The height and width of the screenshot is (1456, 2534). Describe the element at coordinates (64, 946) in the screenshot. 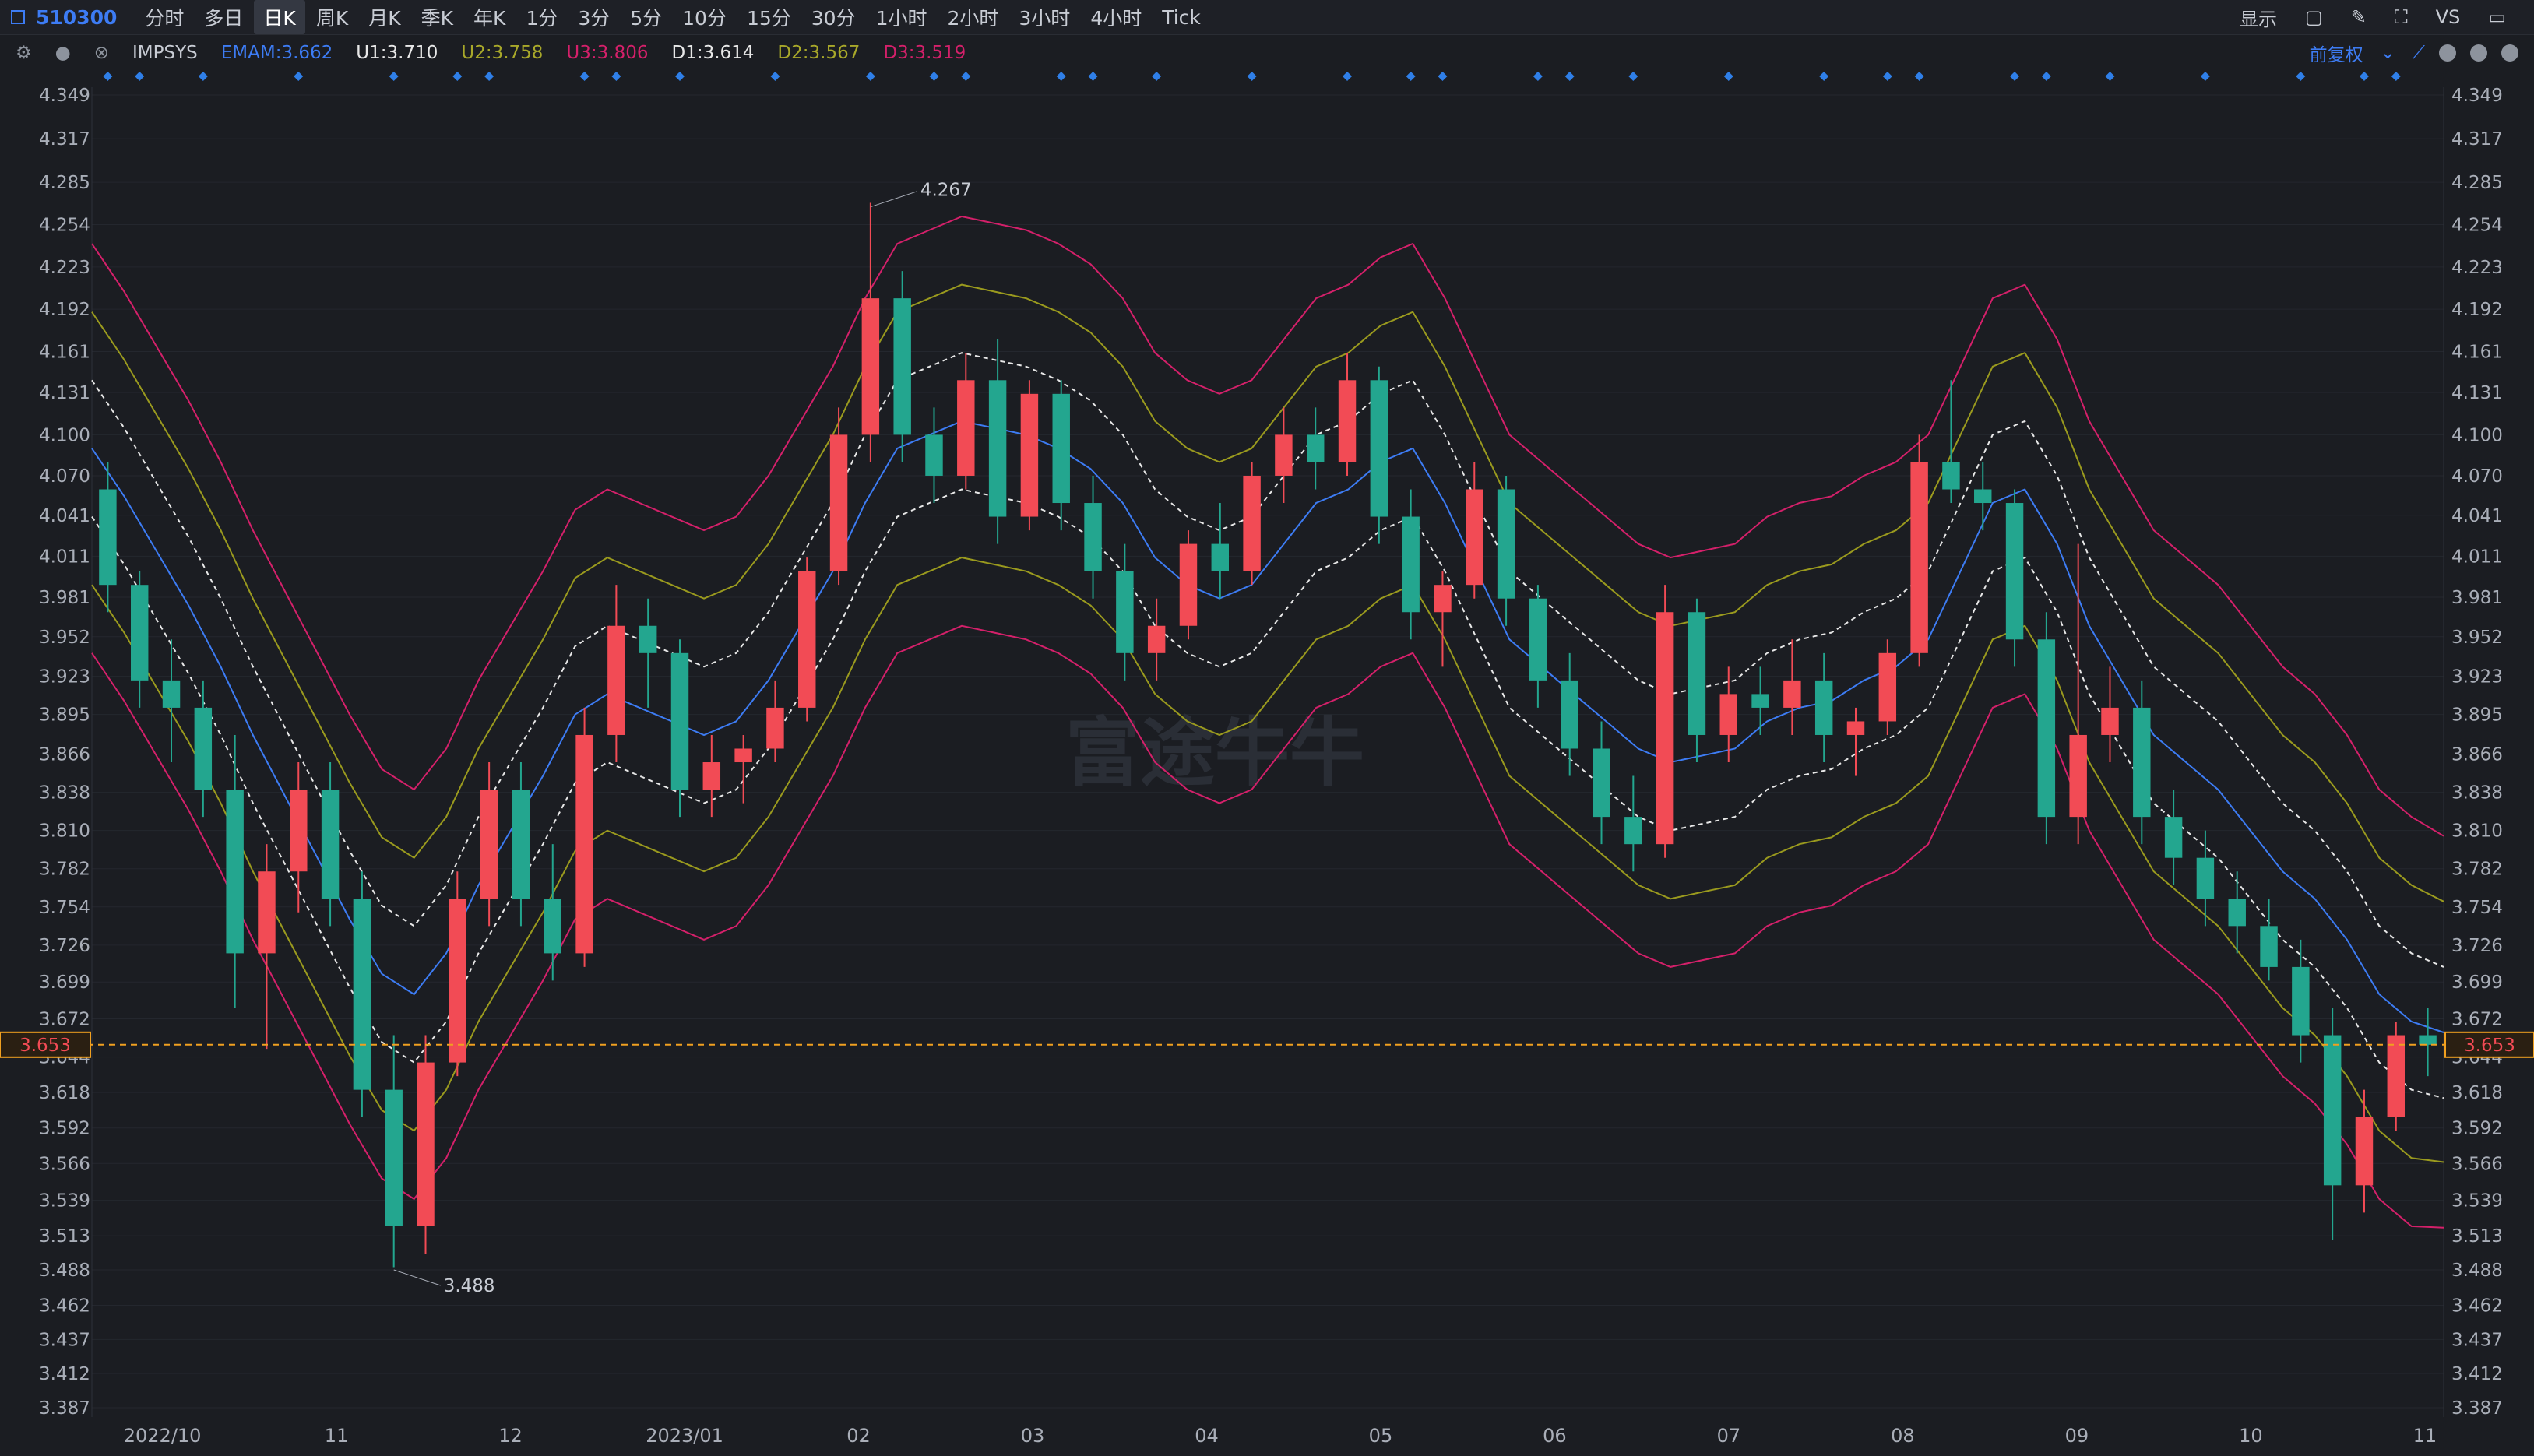

I see `y-tick-label-left: 3.726` at that location.